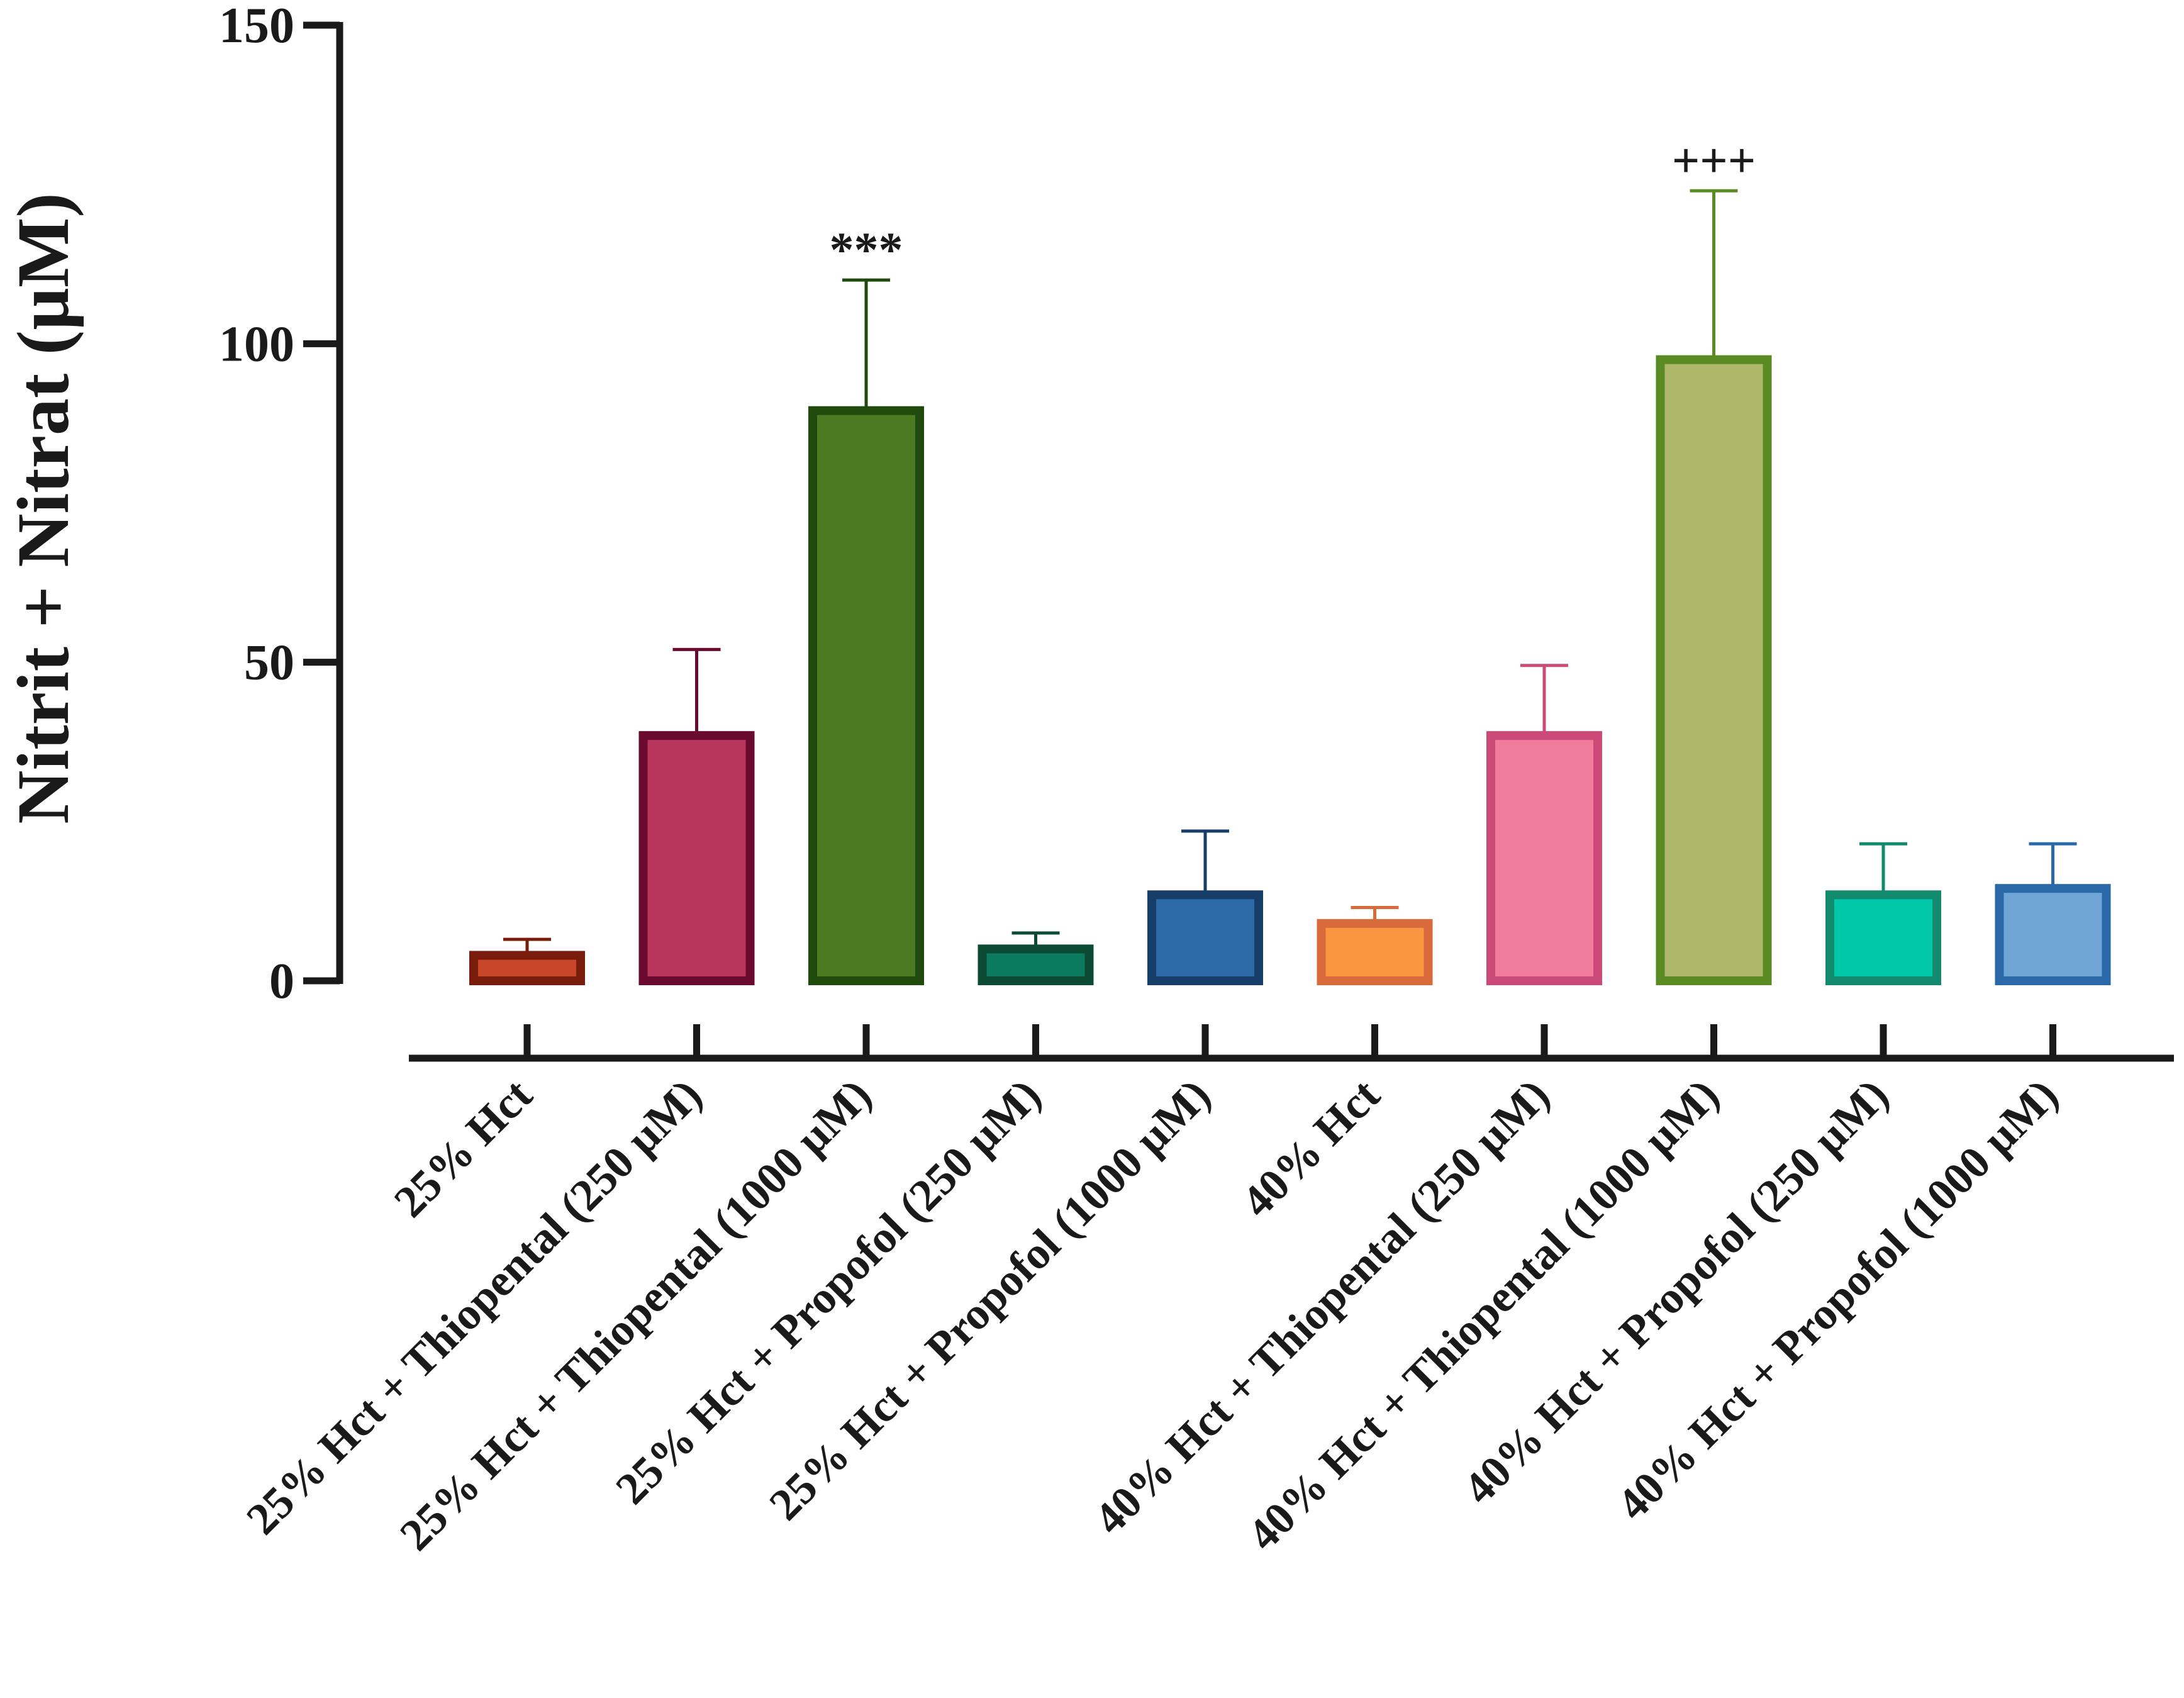  What do you see at coordinates (256, 26) in the screenshot?
I see `y-tick-label: 150` at bounding box center [256, 26].